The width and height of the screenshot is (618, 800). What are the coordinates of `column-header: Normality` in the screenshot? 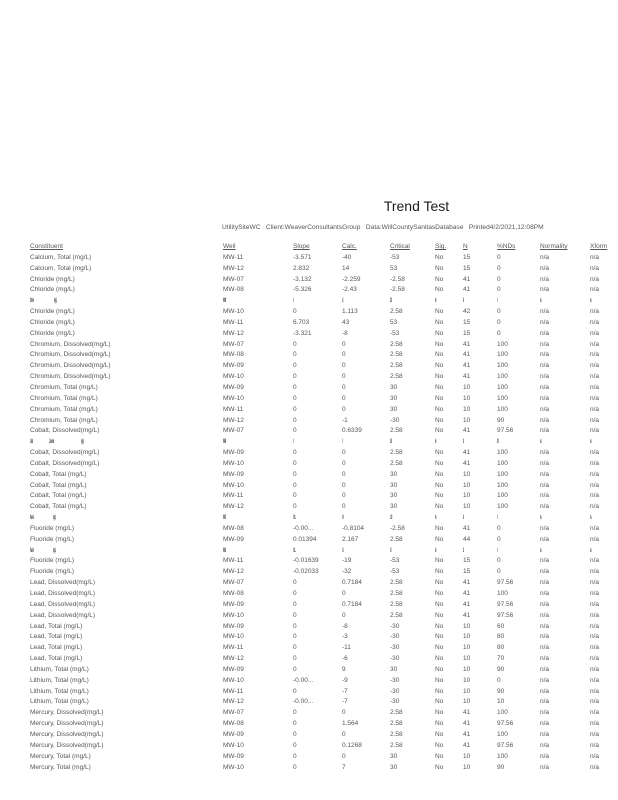 It's located at (554, 246).